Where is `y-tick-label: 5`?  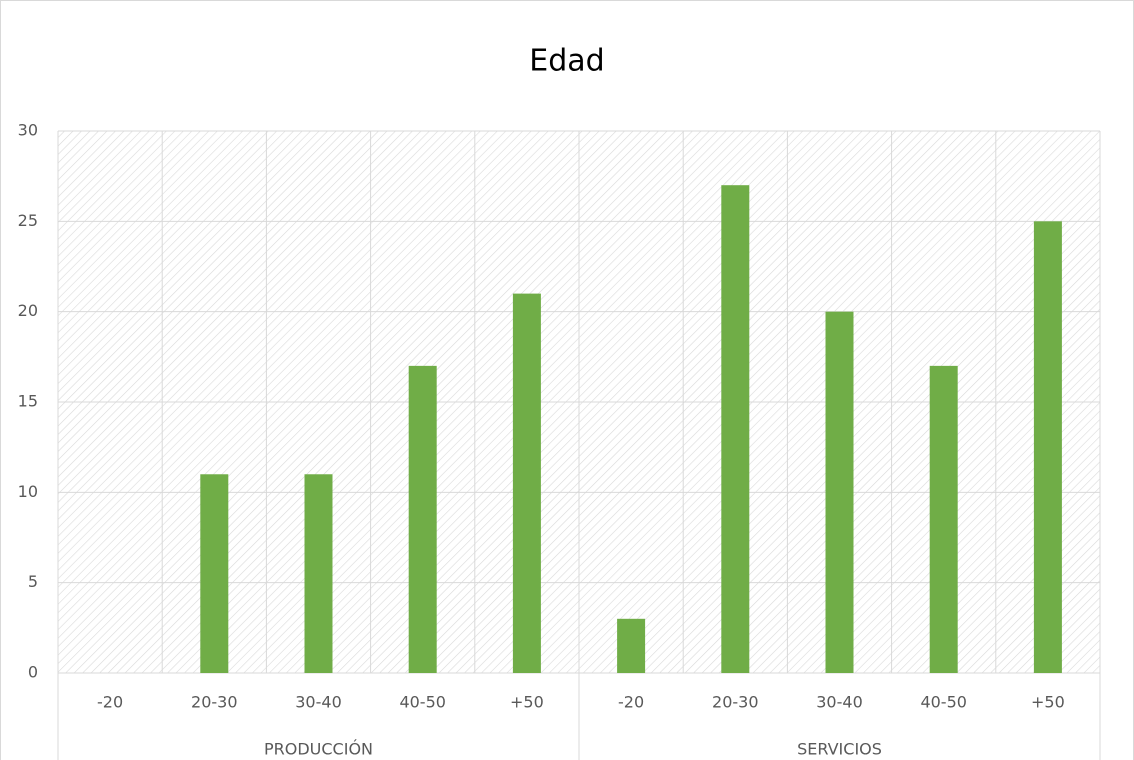
y-tick-label: 5 is located at coordinates (33, 581).